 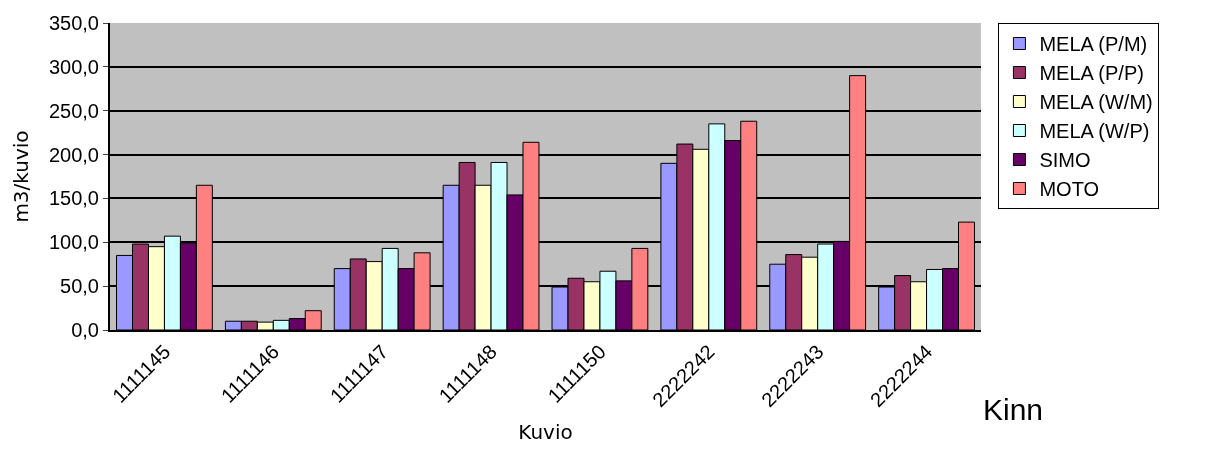 I want to click on legend-label: MELA (P/P), so click(x=1091, y=73).